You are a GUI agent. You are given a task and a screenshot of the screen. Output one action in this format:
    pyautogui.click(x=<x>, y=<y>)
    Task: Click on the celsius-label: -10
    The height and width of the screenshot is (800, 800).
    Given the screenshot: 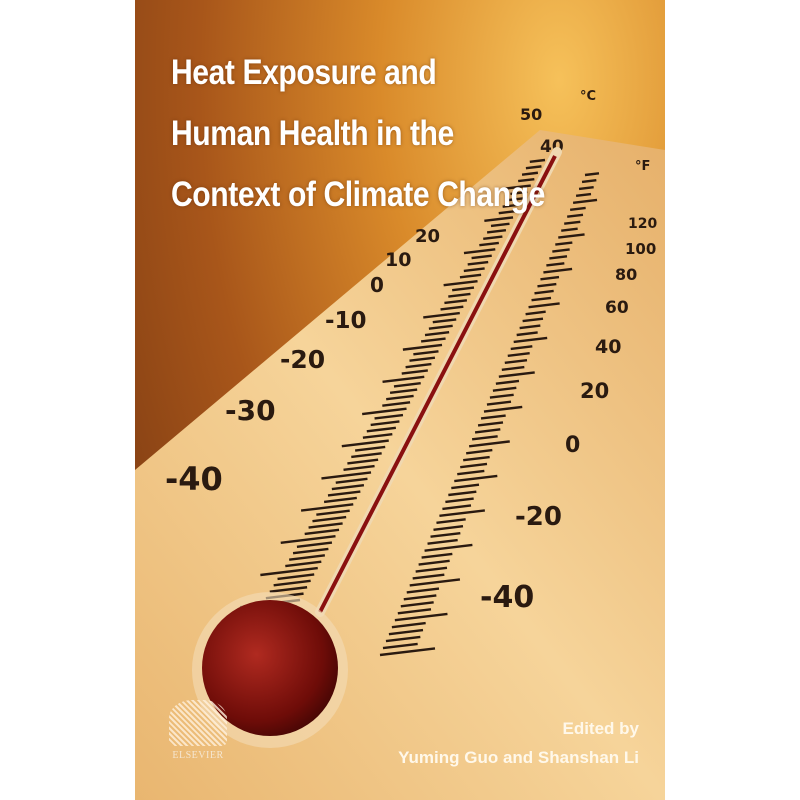 What is the action you would take?
    pyautogui.click(x=346, y=321)
    